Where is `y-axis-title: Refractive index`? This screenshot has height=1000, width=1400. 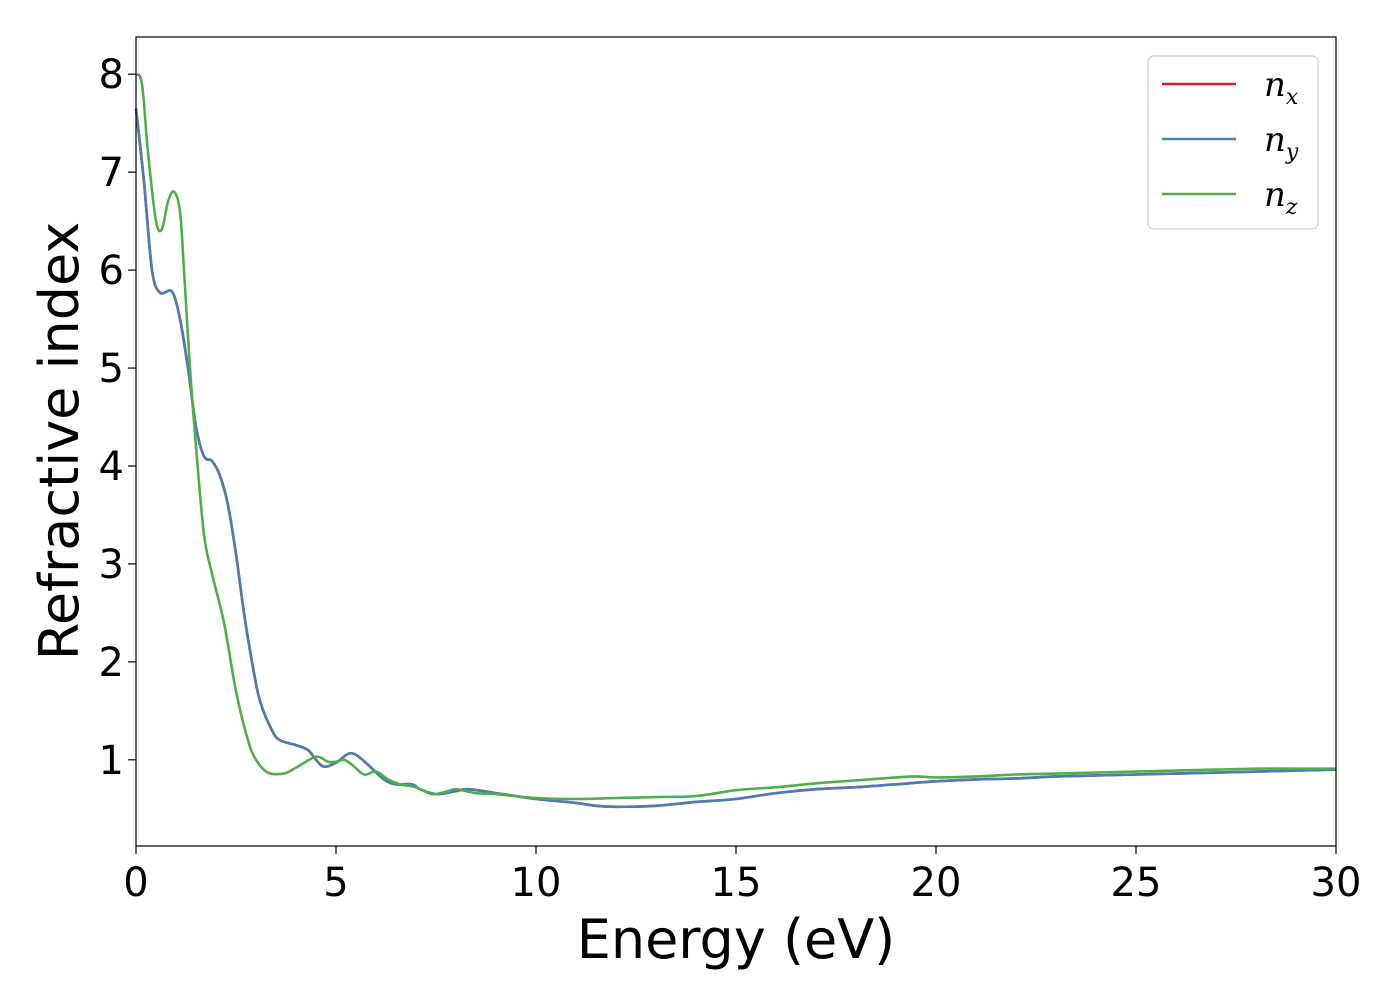
y-axis-title: Refractive index is located at coordinates (59, 441).